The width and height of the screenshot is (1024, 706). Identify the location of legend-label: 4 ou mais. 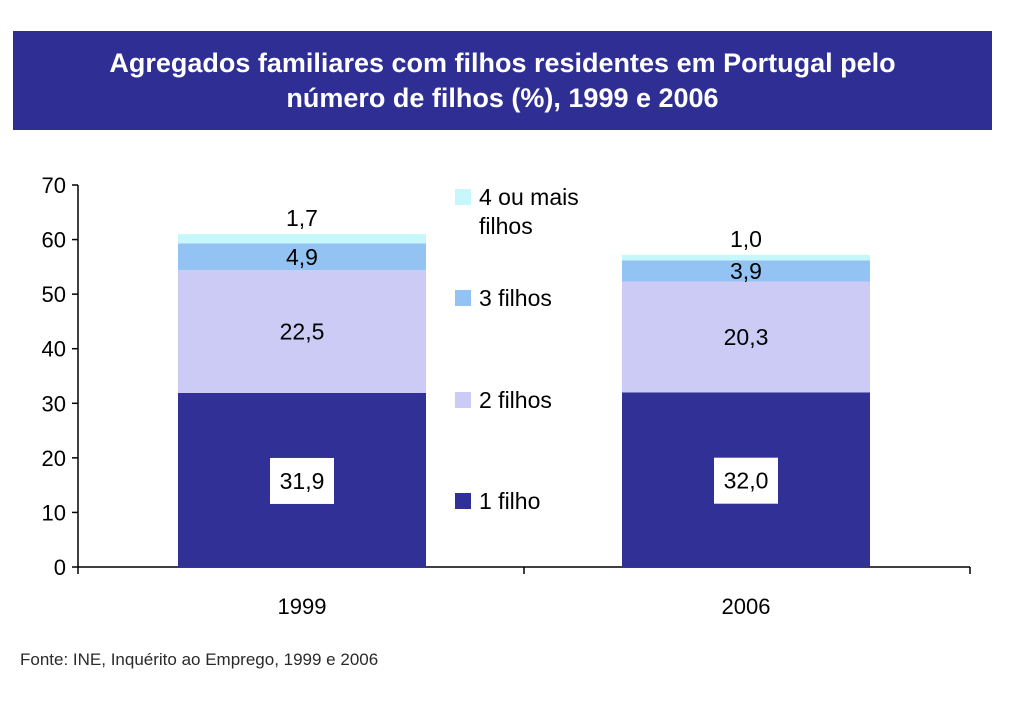
(529, 197).